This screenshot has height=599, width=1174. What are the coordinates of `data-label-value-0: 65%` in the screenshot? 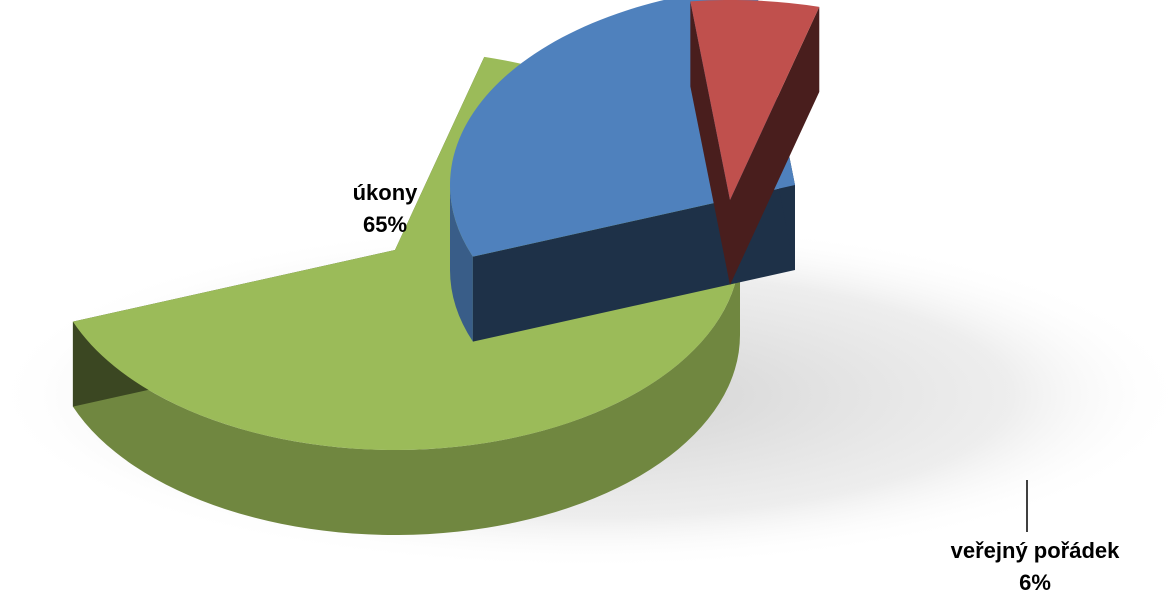 It's located at (385, 224).